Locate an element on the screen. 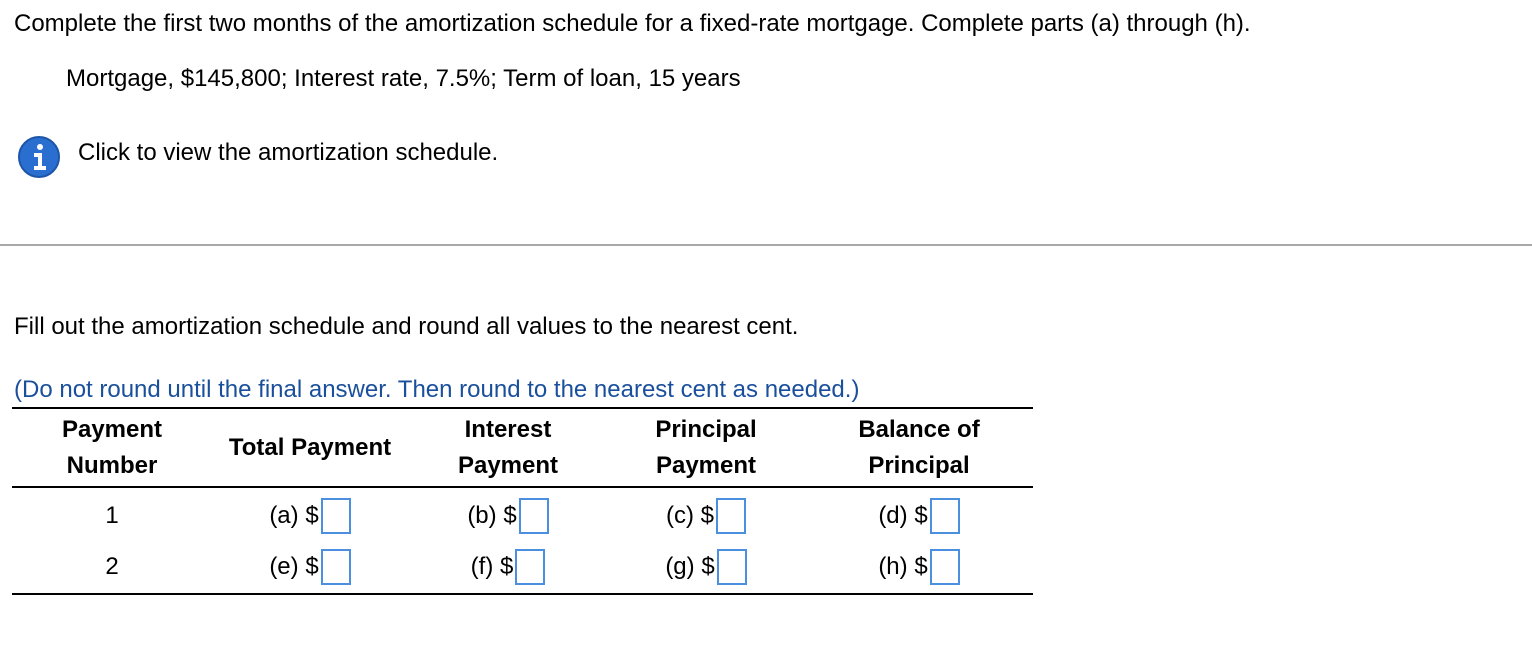  header-text: Balance of is located at coordinates (919, 429).